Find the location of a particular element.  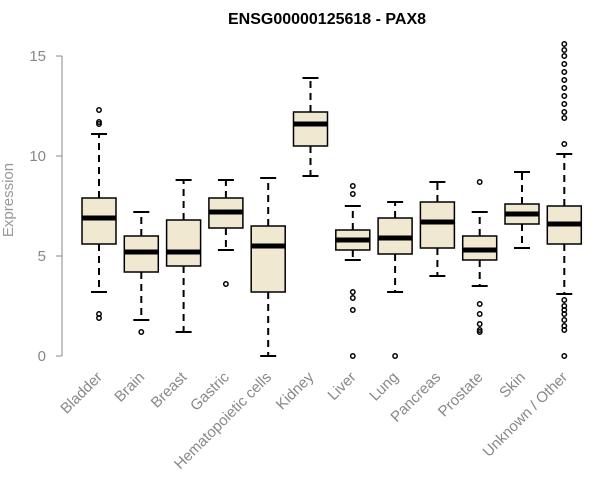

x-tick-label: Liver is located at coordinates (342, 386).